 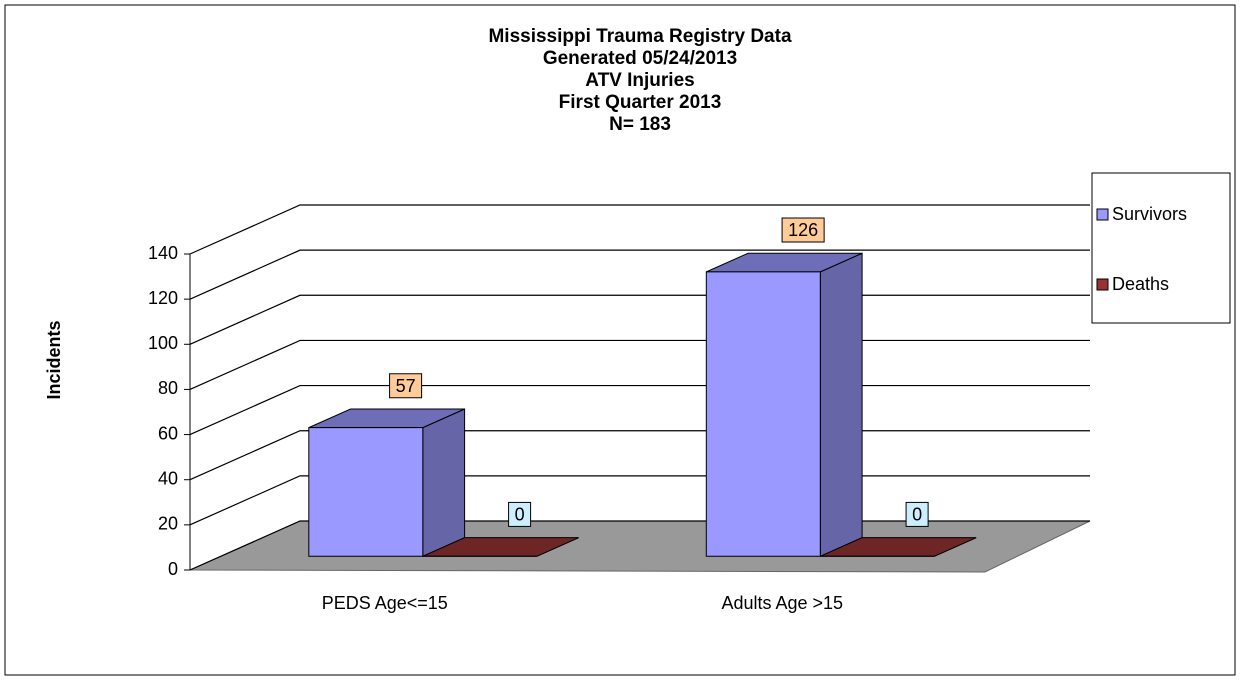 What do you see at coordinates (163, 298) in the screenshot?
I see `y-tick-label: 120` at bounding box center [163, 298].